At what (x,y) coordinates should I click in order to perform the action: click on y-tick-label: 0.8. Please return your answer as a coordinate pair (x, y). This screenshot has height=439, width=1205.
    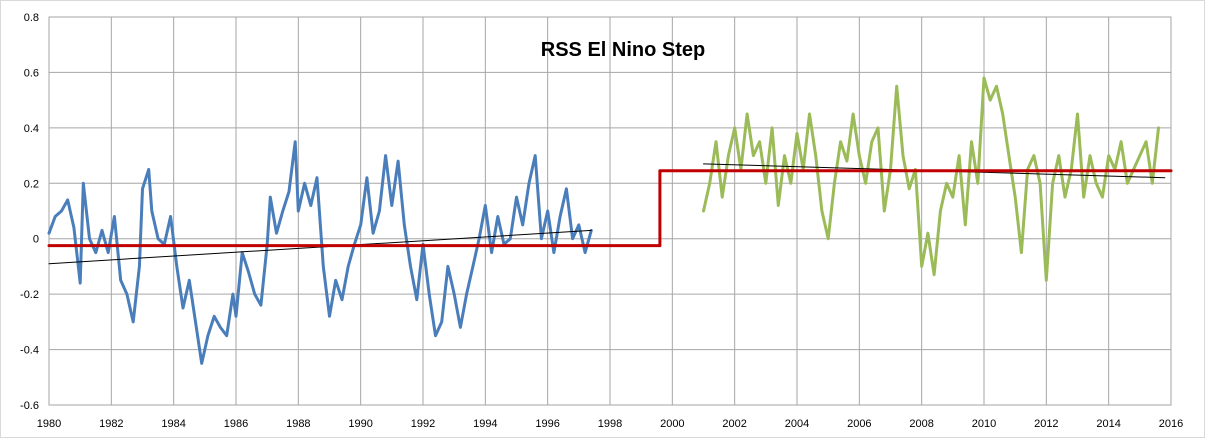
    Looking at the image, I should click on (31, 18).